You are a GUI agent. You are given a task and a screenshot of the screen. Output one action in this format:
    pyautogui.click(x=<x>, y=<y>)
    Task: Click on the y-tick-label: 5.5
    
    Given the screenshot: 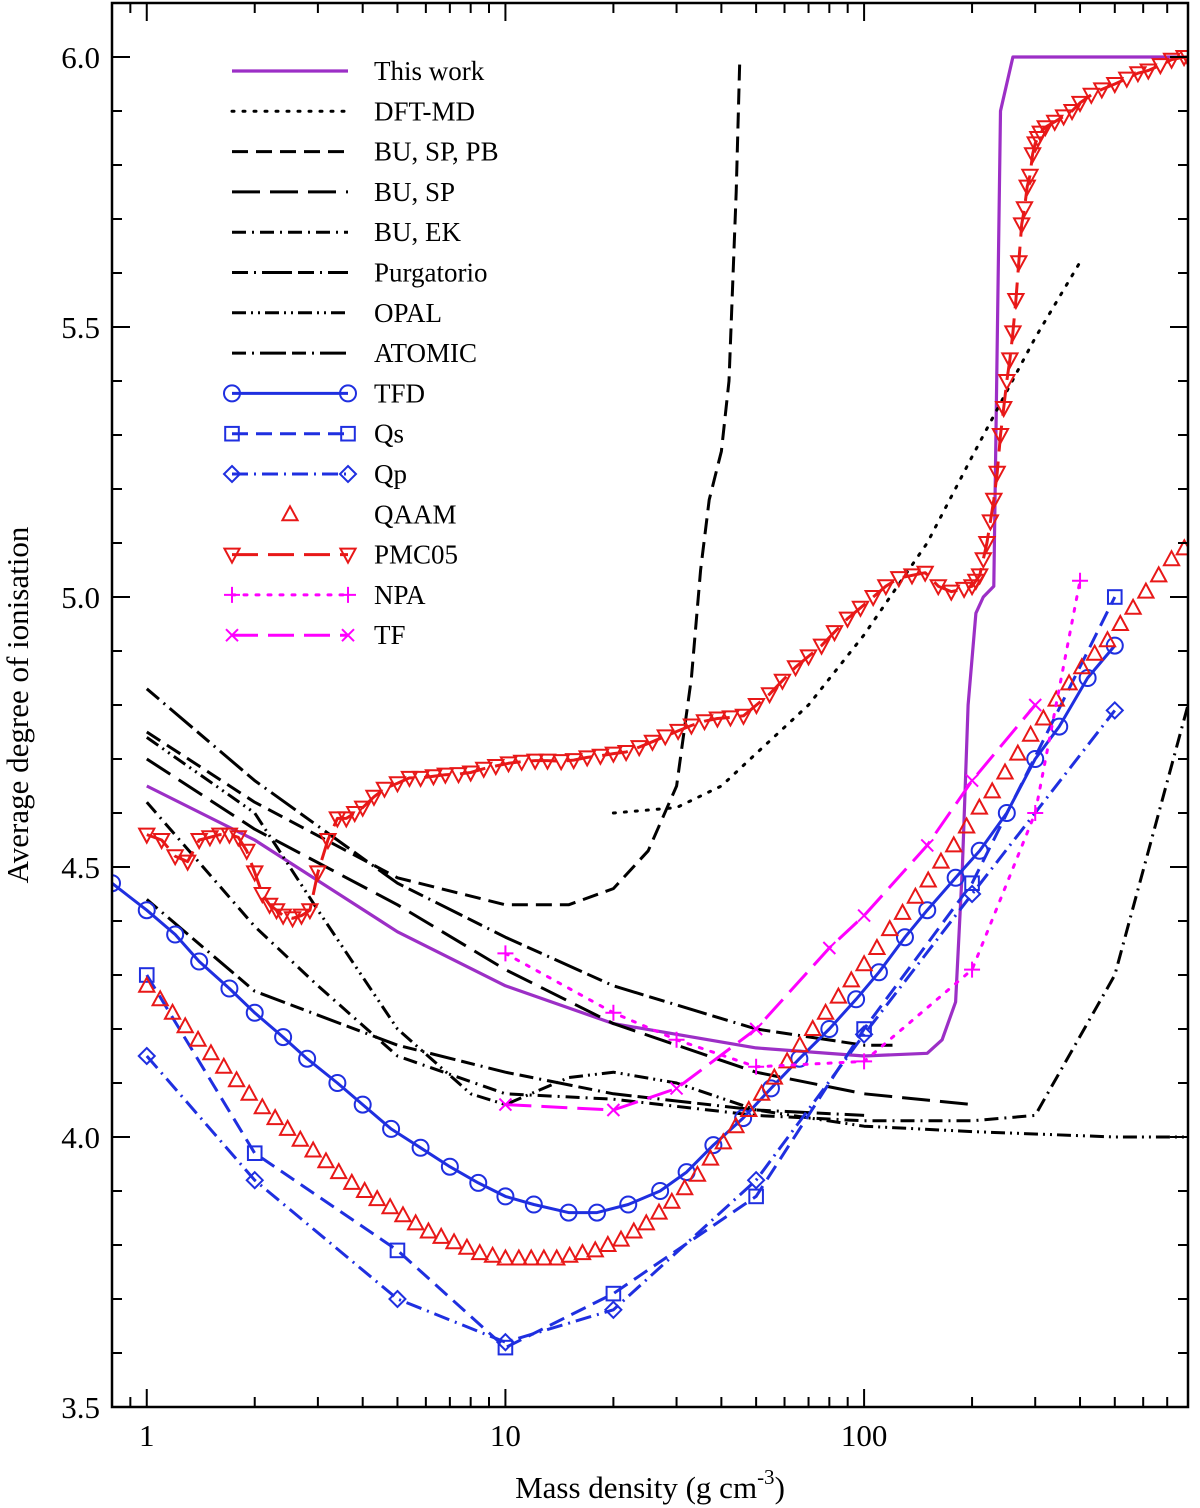 What is the action you would take?
    pyautogui.click(x=80, y=327)
    